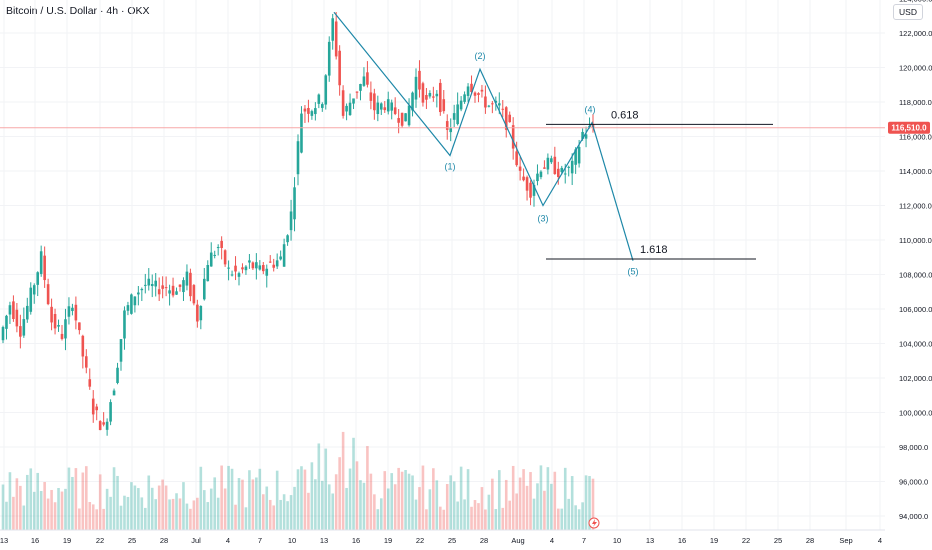 This screenshot has height=550, width=932. What do you see at coordinates (484, 540) in the screenshot?
I see `x-tick-label: 28` at bounding box center [484, 540].